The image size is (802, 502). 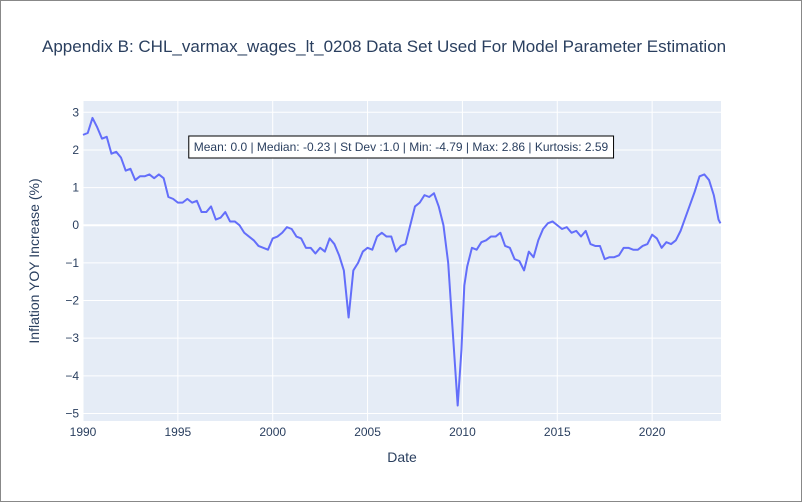 I want to click on annotation-box, so click(x=401, y=147).